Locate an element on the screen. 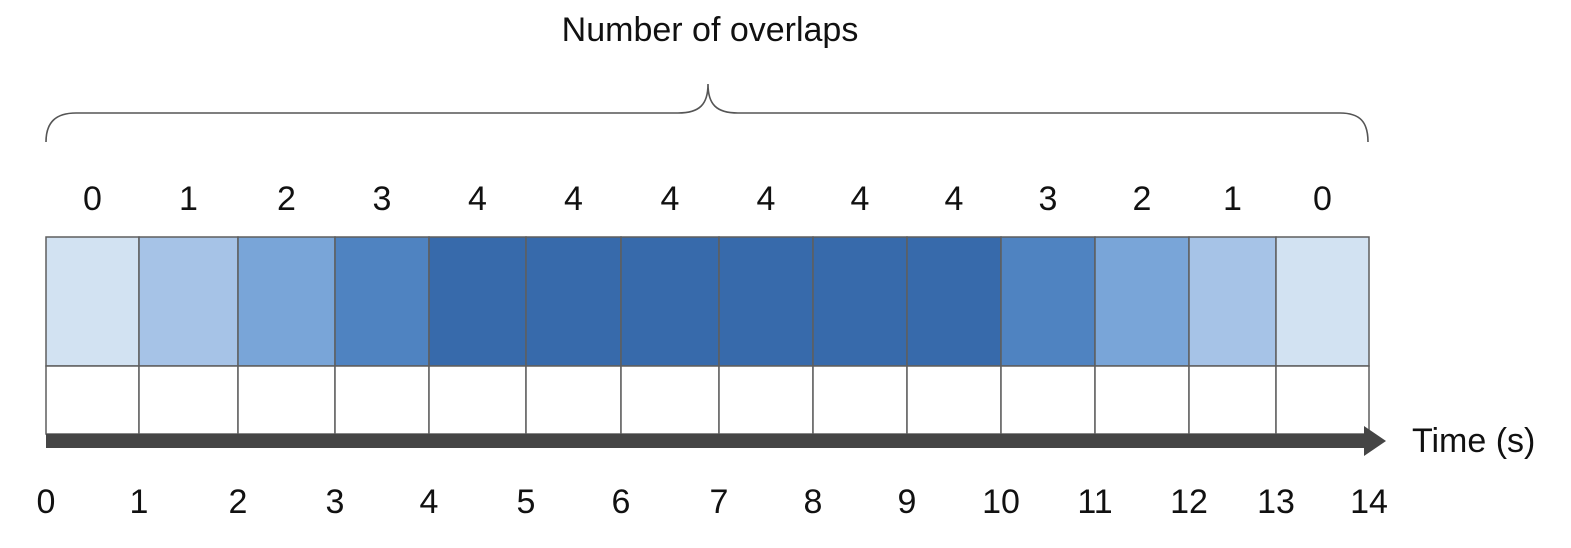 The width and height of the screenshot is (1571, 548). diagram-title: Number of overlaps is located at coordinates (710, 30).